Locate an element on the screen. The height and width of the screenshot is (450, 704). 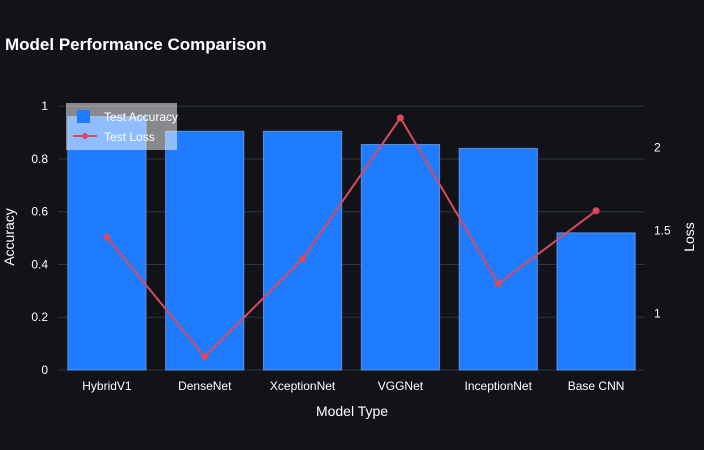
y2-axis-ticks: 11.52 is located at coordinates (662, 231).